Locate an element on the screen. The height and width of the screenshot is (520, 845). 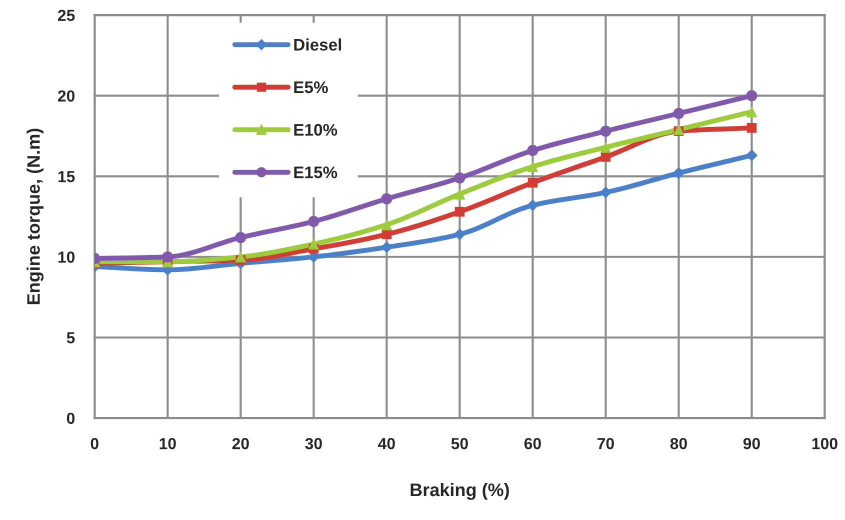
x-tick-label: 80 is located at coordinates (678, 444).